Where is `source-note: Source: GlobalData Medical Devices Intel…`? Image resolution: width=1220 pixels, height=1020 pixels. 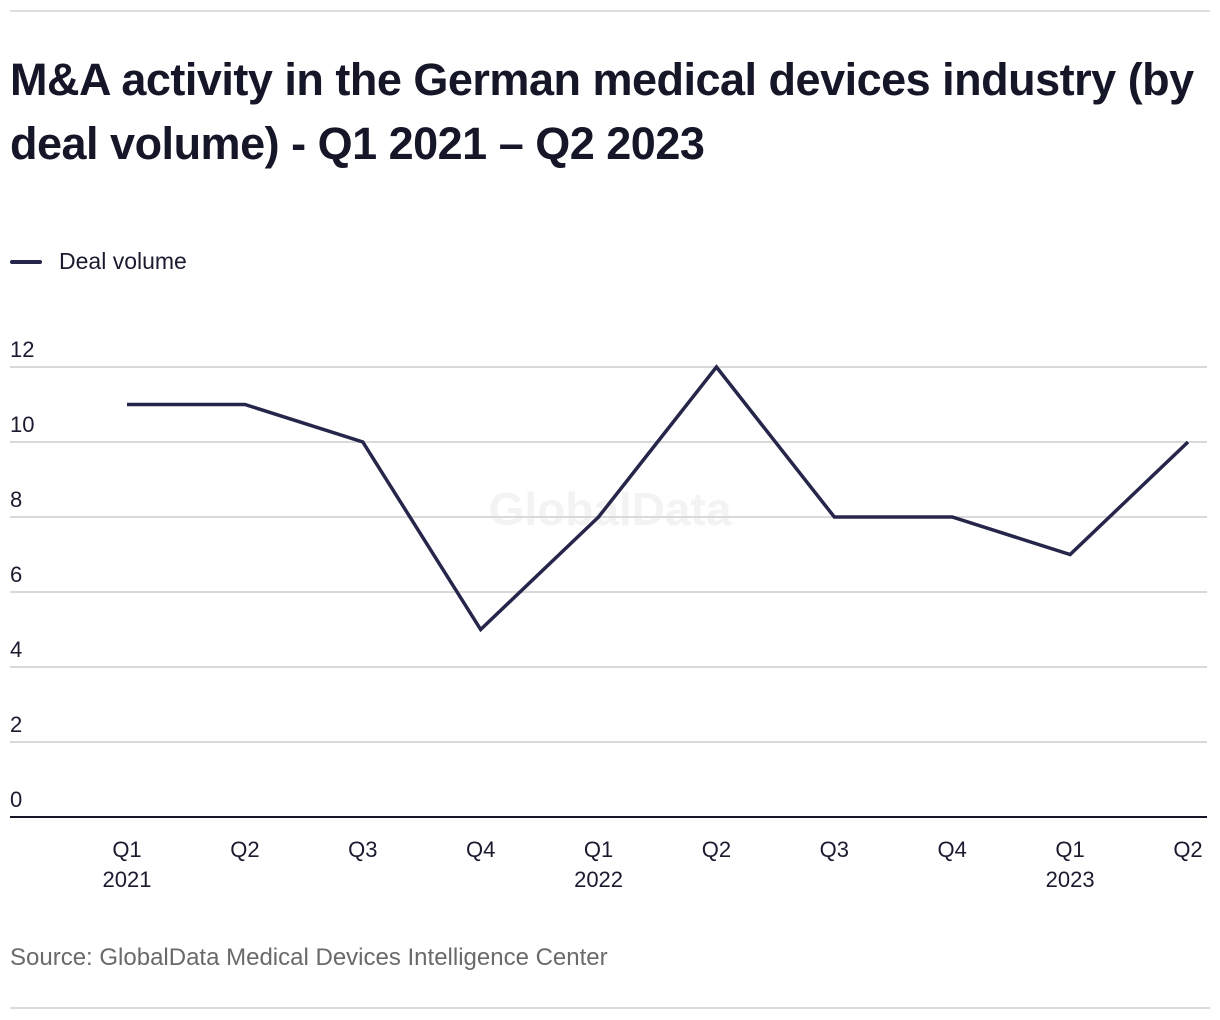
source-note: Source: GlobalData Medical Devices Intel… is located at coordinates (309, 957).